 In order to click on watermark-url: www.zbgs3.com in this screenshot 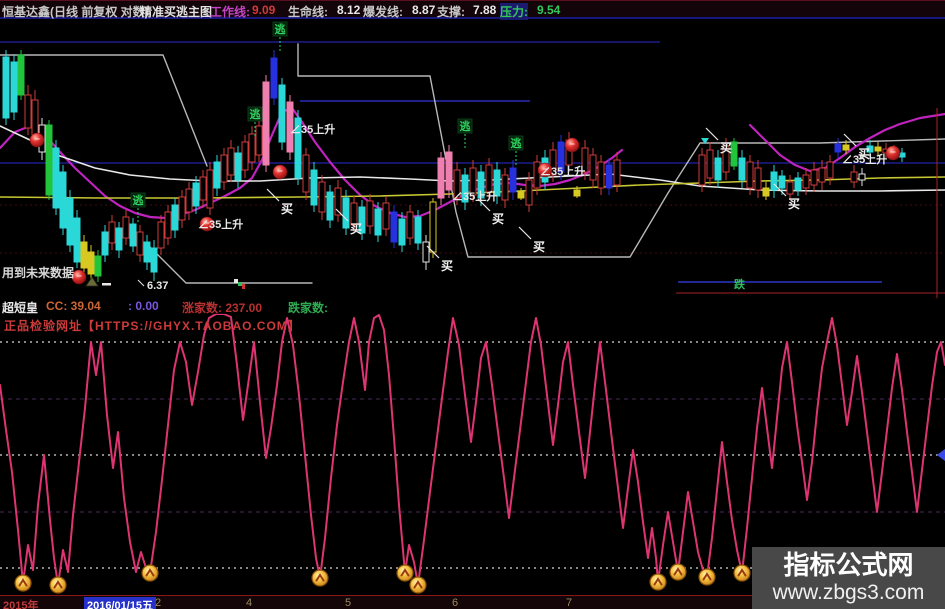, I will do `click(848, 592)`.